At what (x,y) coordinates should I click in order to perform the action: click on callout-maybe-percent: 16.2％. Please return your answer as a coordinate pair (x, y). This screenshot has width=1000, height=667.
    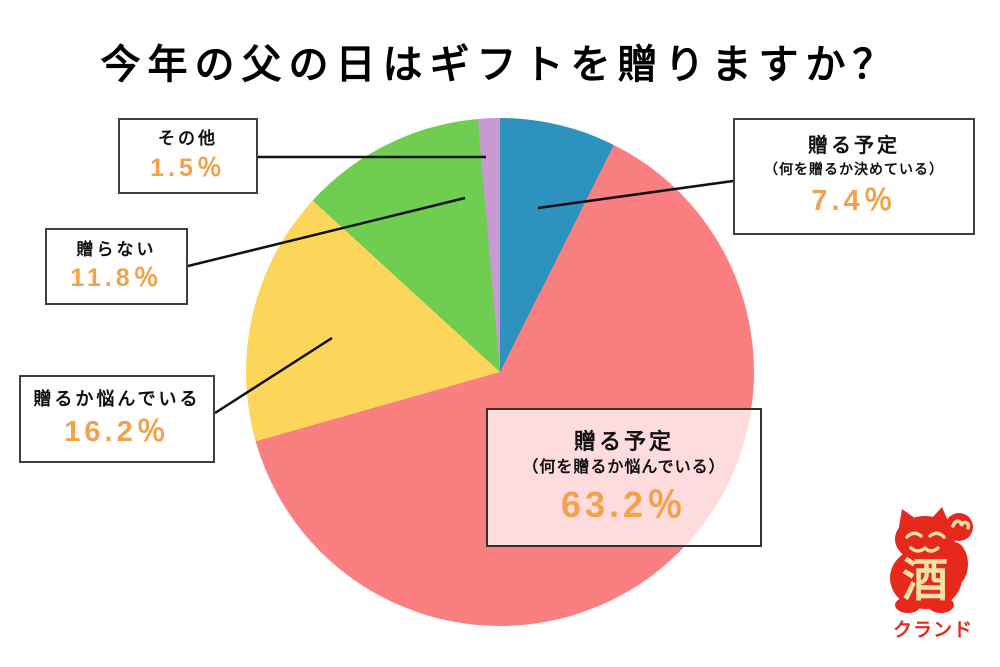
    Looking at the image, I should click on (117, 432).